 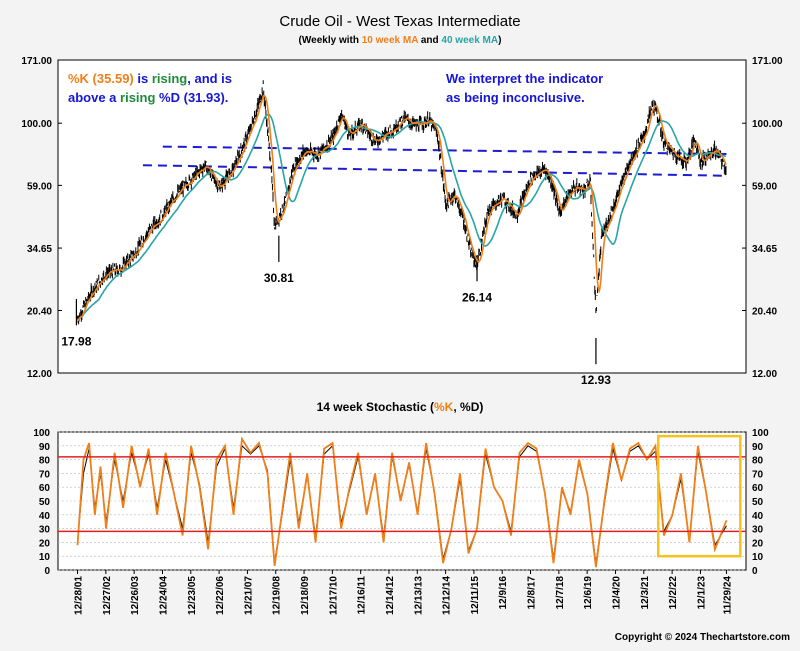 I want to click on x-tick-label: 12/16/11, so click(x=362, y=595).